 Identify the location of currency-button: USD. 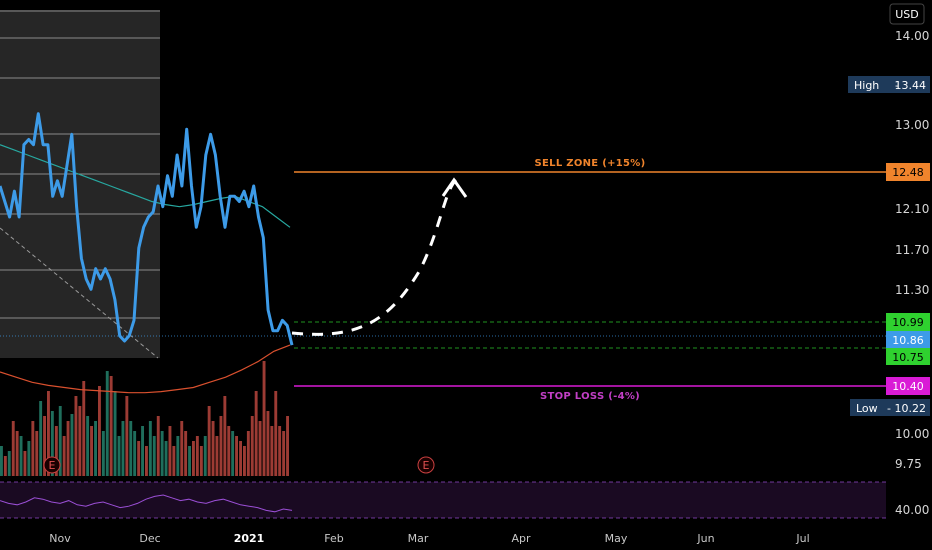
(907, 14).